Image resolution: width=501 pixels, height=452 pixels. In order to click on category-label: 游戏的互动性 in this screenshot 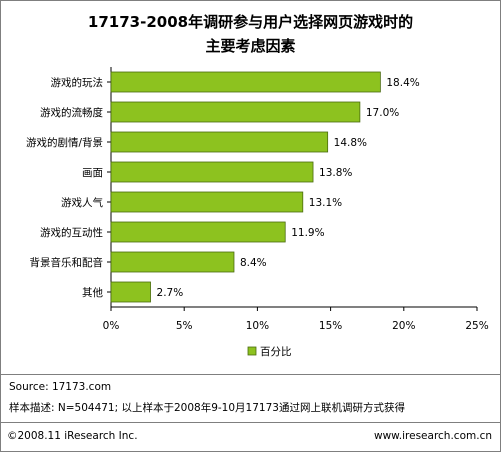, I will do `click(71, 232)`.